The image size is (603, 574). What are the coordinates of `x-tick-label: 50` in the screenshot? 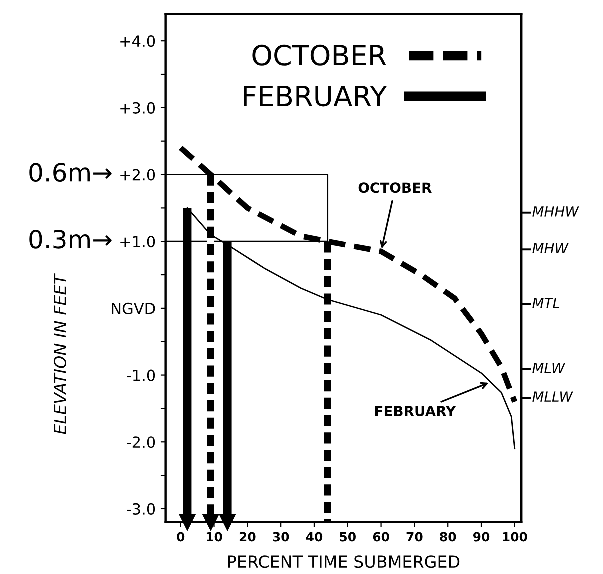 It's located at (348, 537).